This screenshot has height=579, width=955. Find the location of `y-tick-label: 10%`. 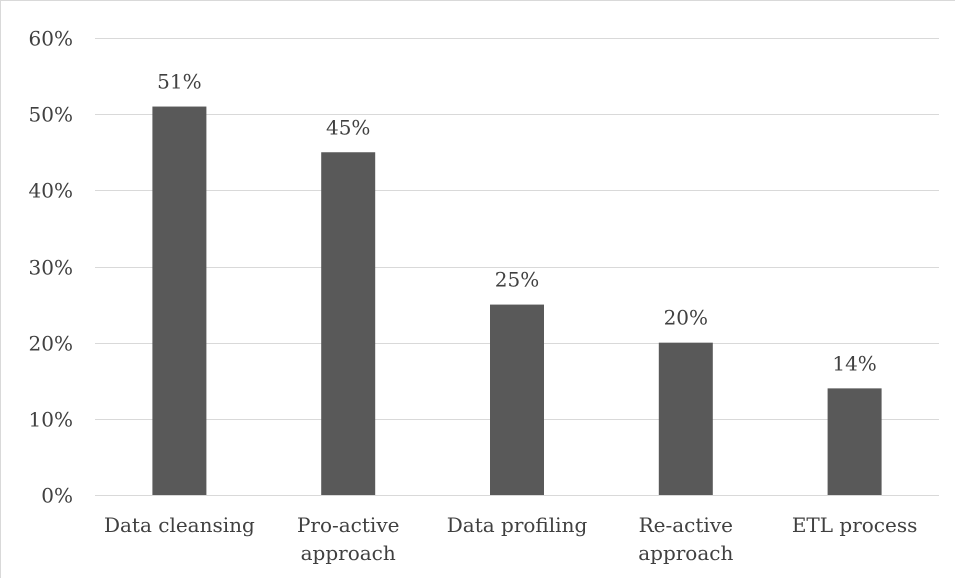

y-tick-label: 10% is located at coordinates (51, 420).